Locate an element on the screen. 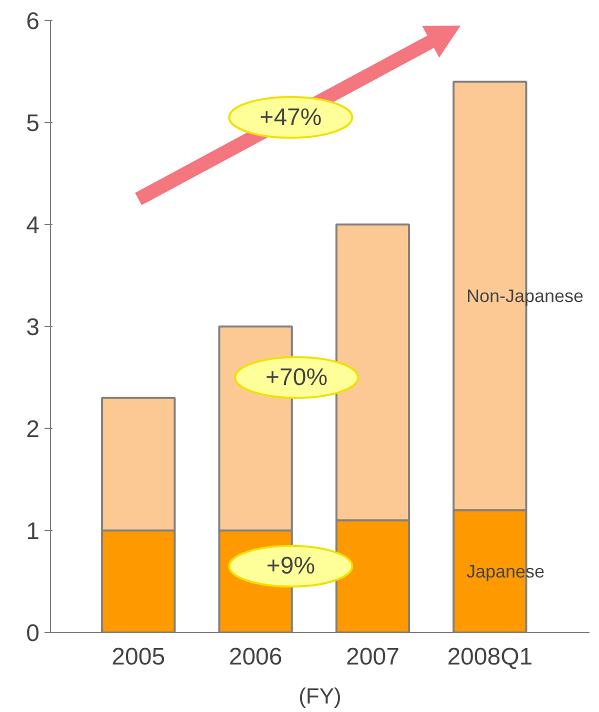 The image size is (599, 712). y-tick-label: 3 is located at coordinates (33, 327).